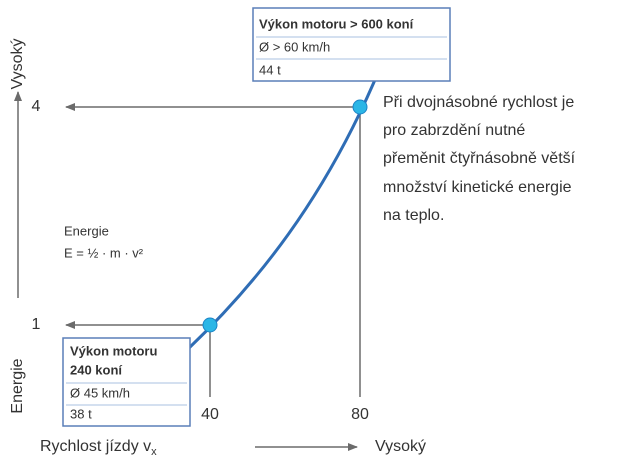 This screenshot has width=629, height=459. Describe the element at coordinates (479, 158) in the screenshot. I see `note-line: přeměnit čtyřnásobně větší` at that location.